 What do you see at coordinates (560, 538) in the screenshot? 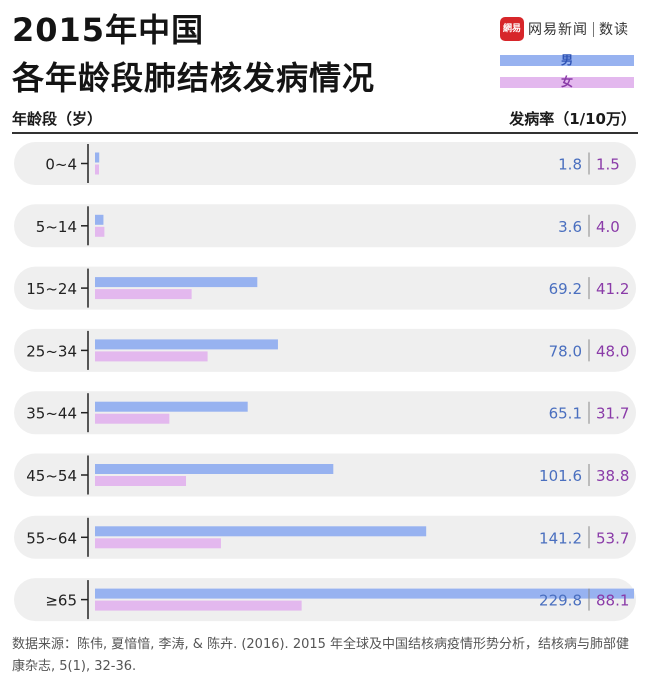
I see `male-value-label: 141.2` at bounding box center [560, 538].